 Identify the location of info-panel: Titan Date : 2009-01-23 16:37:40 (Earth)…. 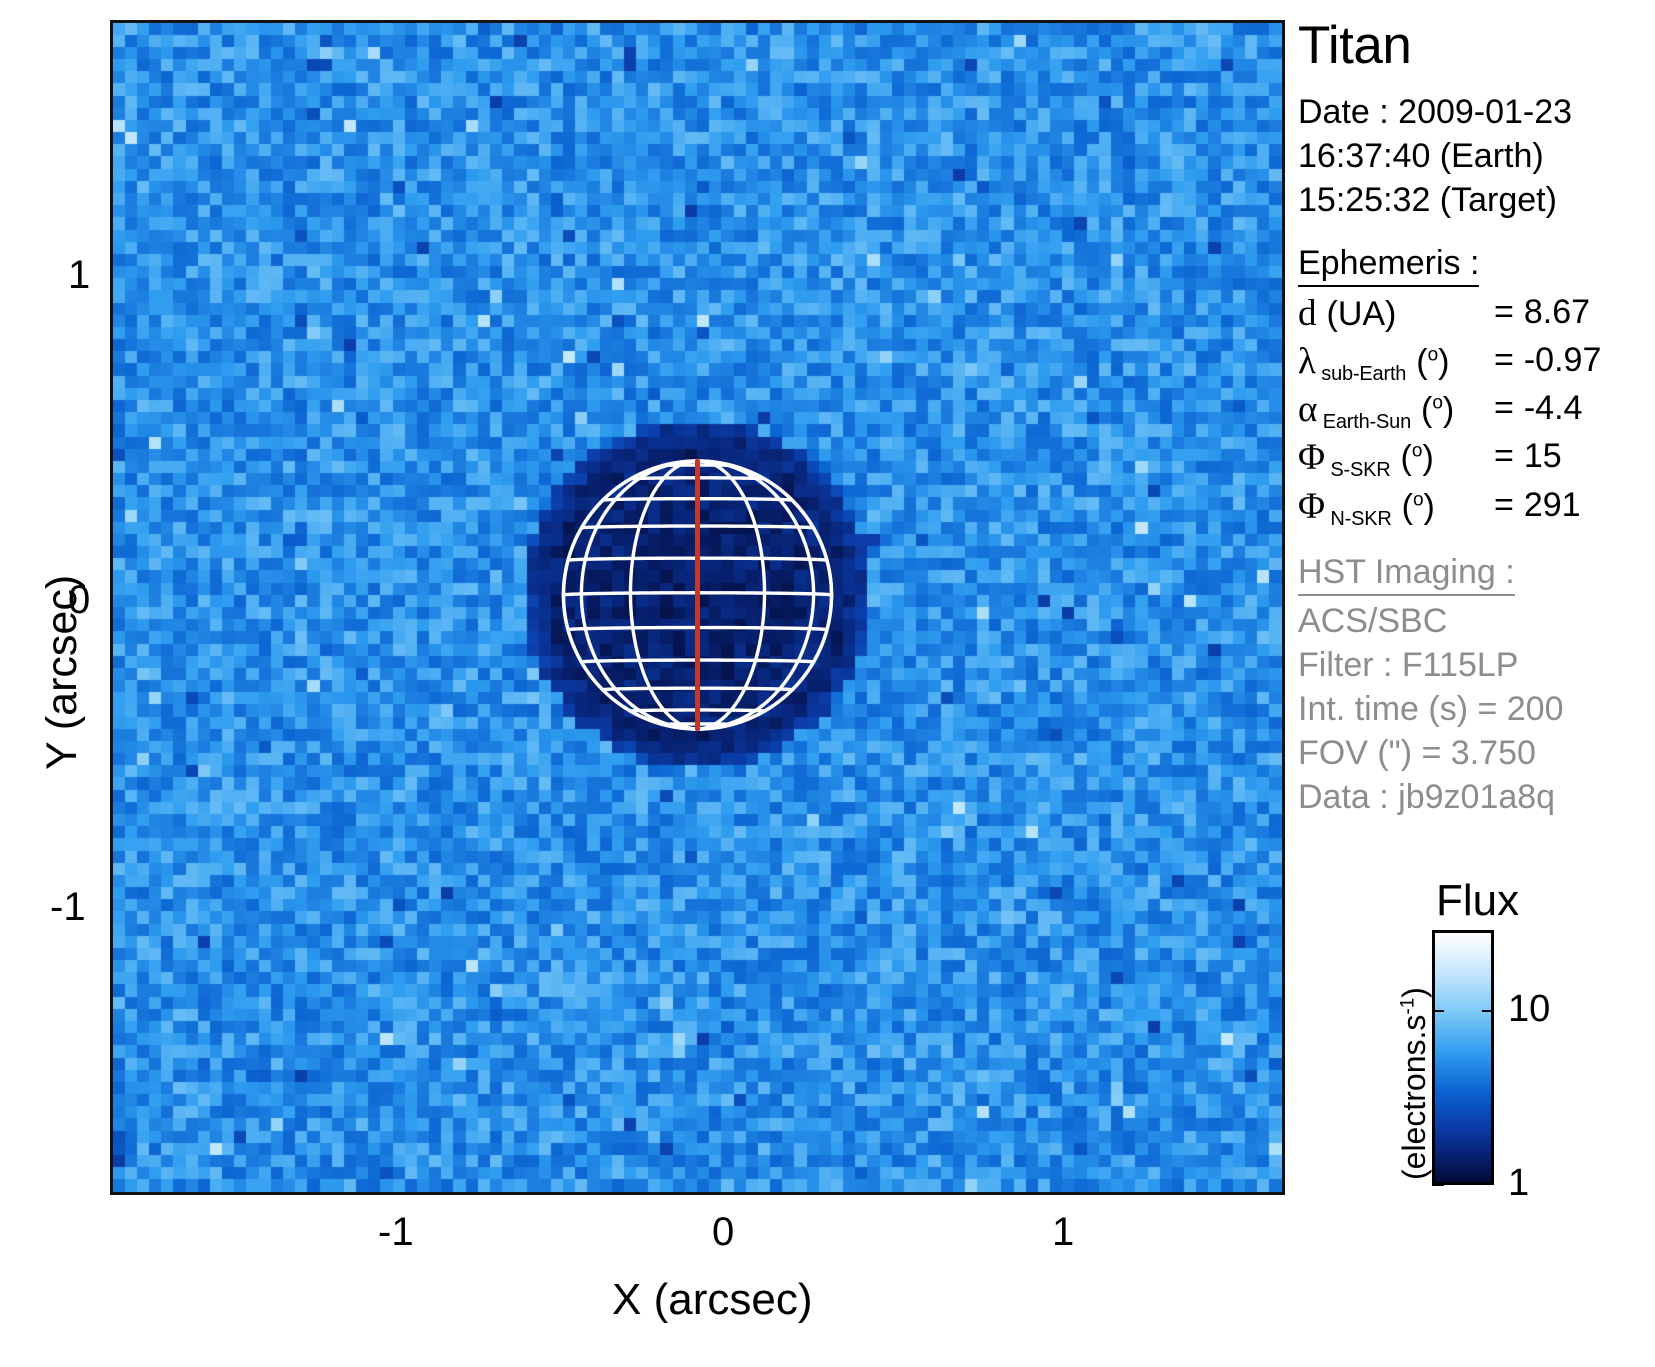
(1473, 419).